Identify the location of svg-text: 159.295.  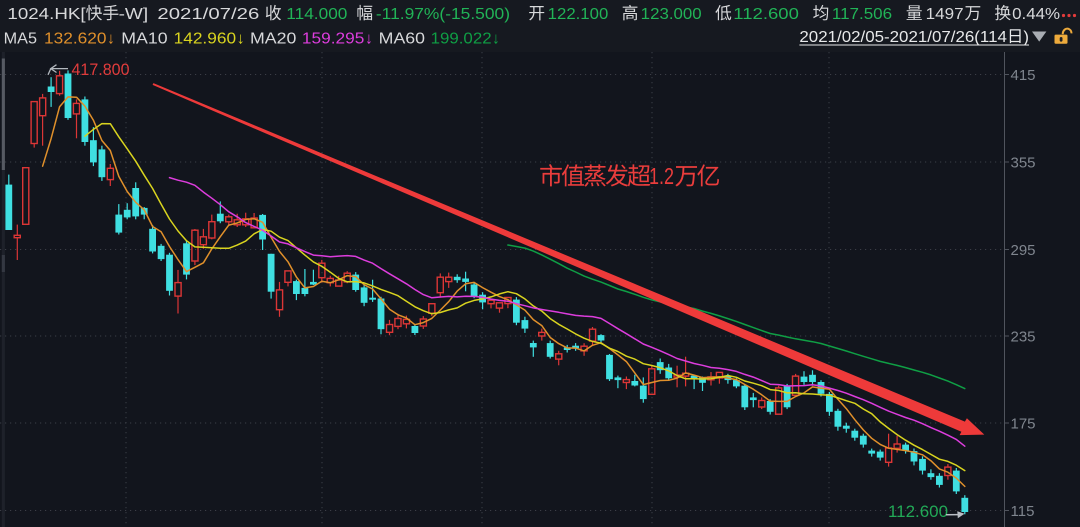
(333, 39).